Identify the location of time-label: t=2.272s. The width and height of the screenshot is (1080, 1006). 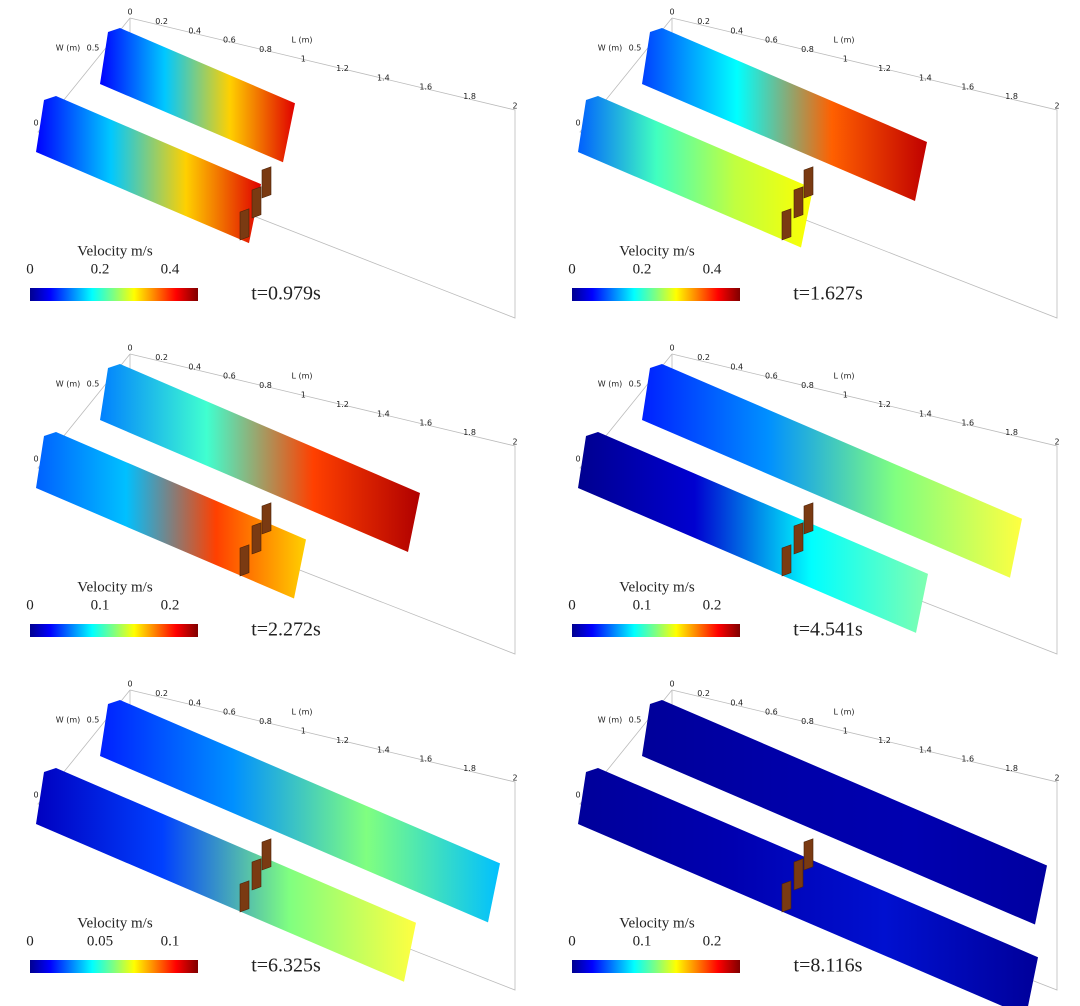
(286, 630).